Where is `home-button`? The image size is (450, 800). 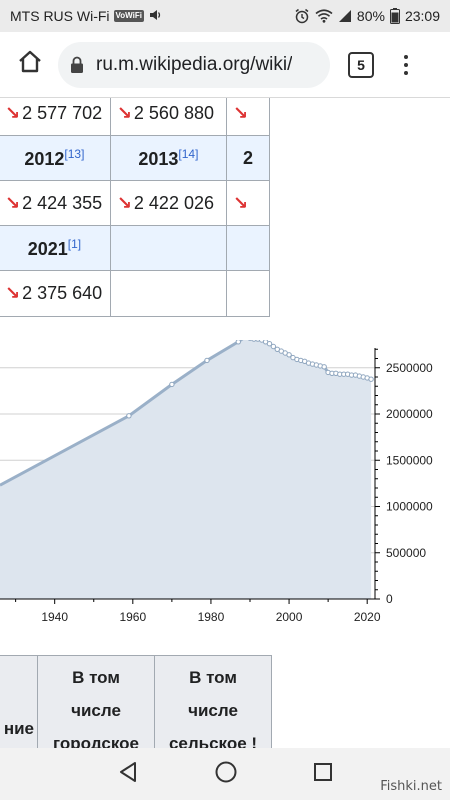 home-button is located at coordinates (30, 65).